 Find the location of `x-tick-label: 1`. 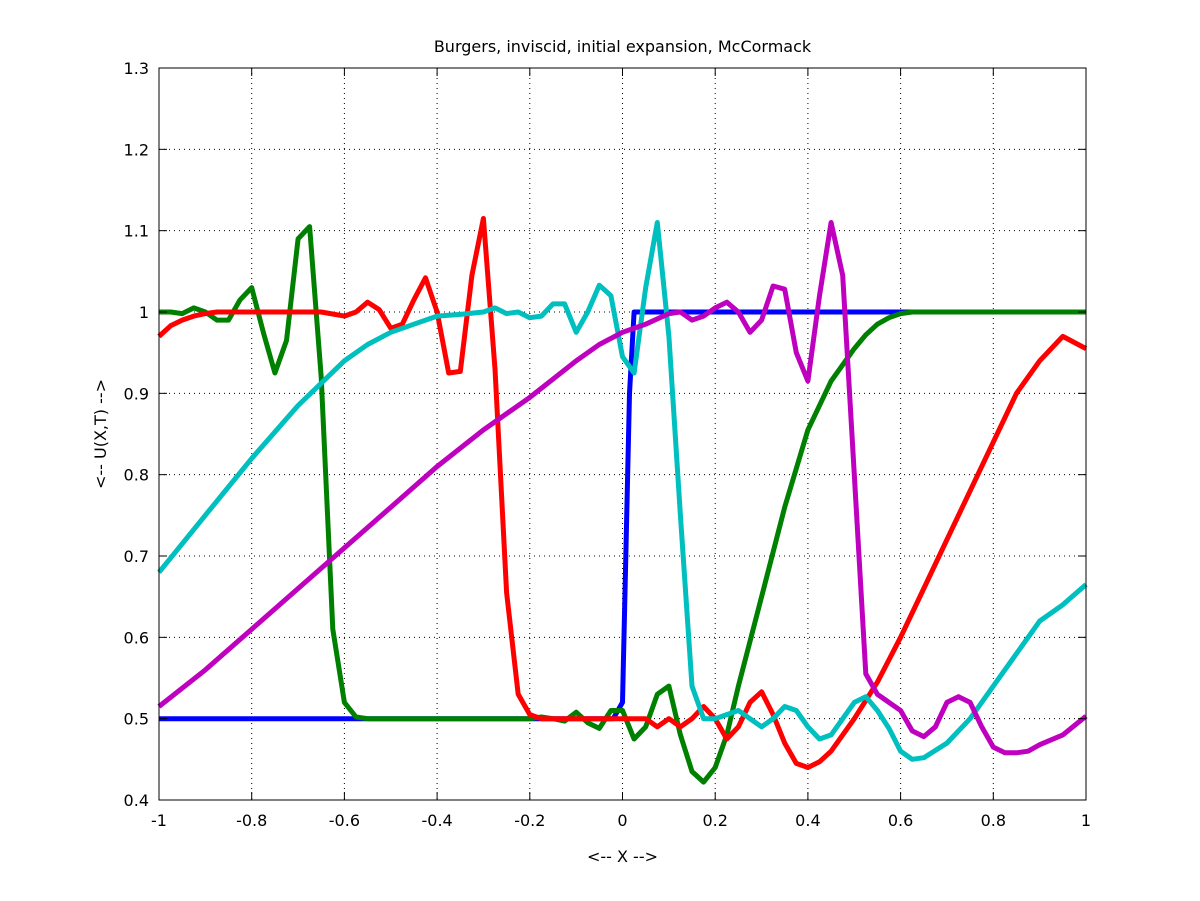

x-tick-label: 1 is located at coordinates (1086, 820).